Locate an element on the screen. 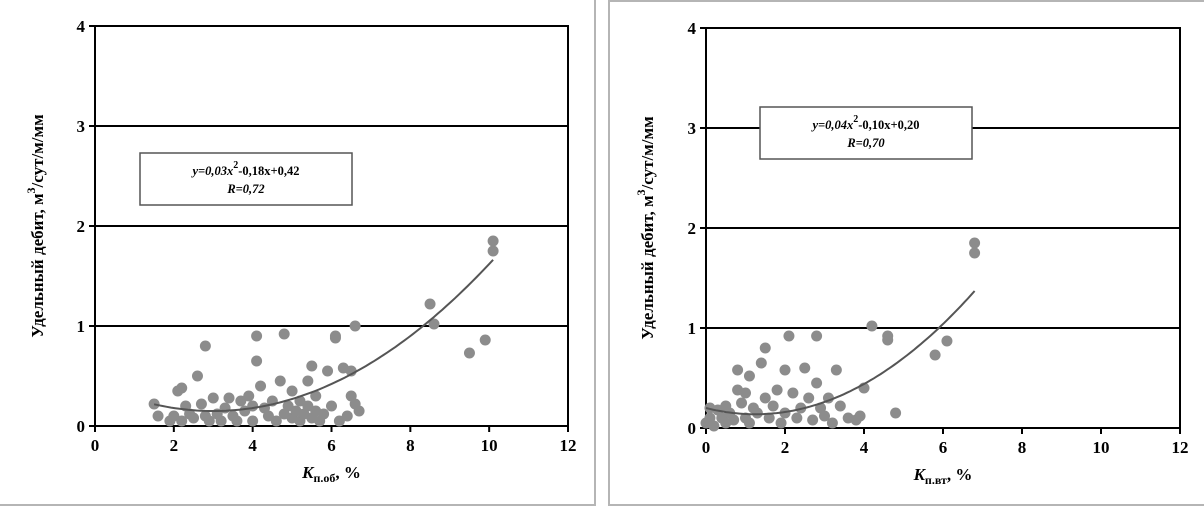 The height and width of the screenshot is (508, 1204). x-axis-label-main: K is located at coordinates (308, 472).